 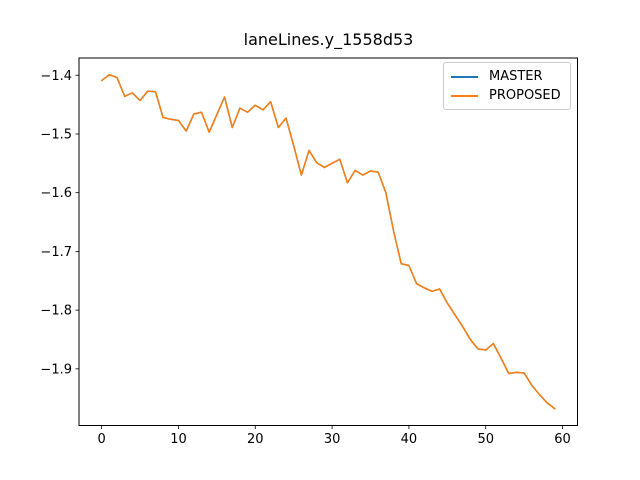 What do you see at coordinates (409, 439) in the screenshot?
I see `x-axis-tick-label: 40` at bounding box center [409, 439].